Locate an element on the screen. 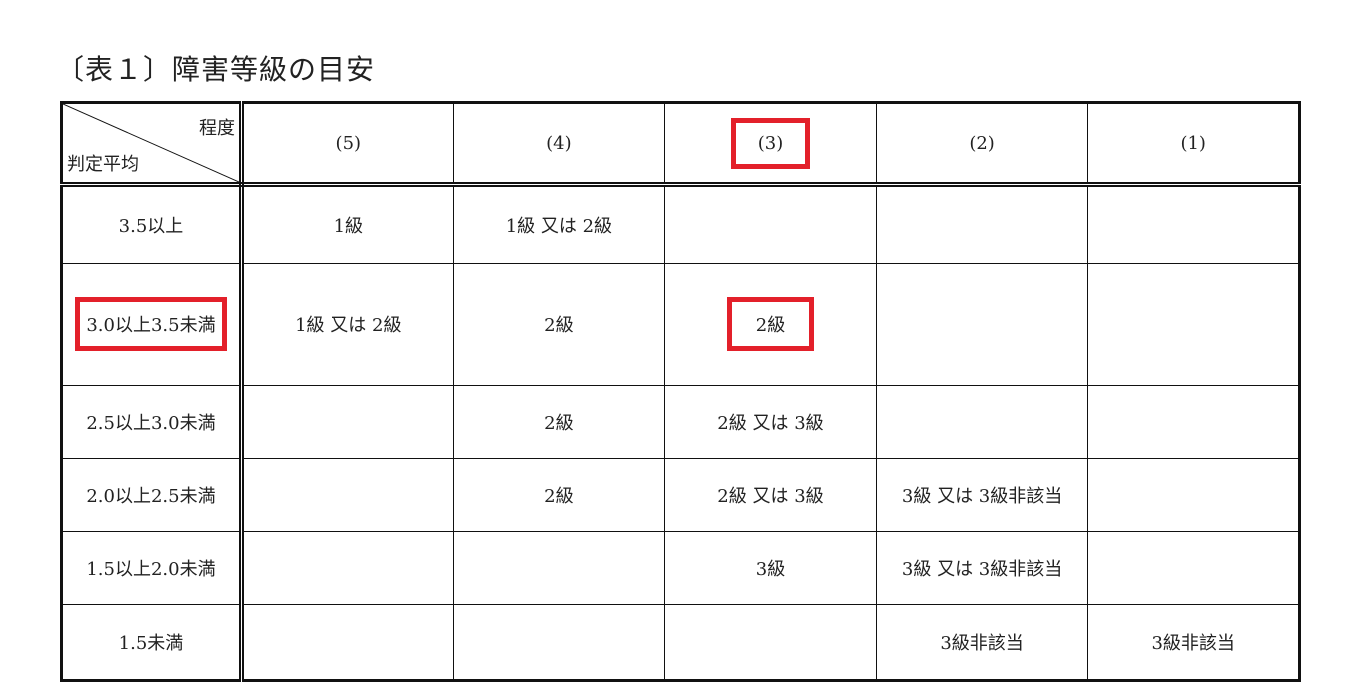  row-label: 3.0以上3.5未満 is located at coordinates (152, 324).